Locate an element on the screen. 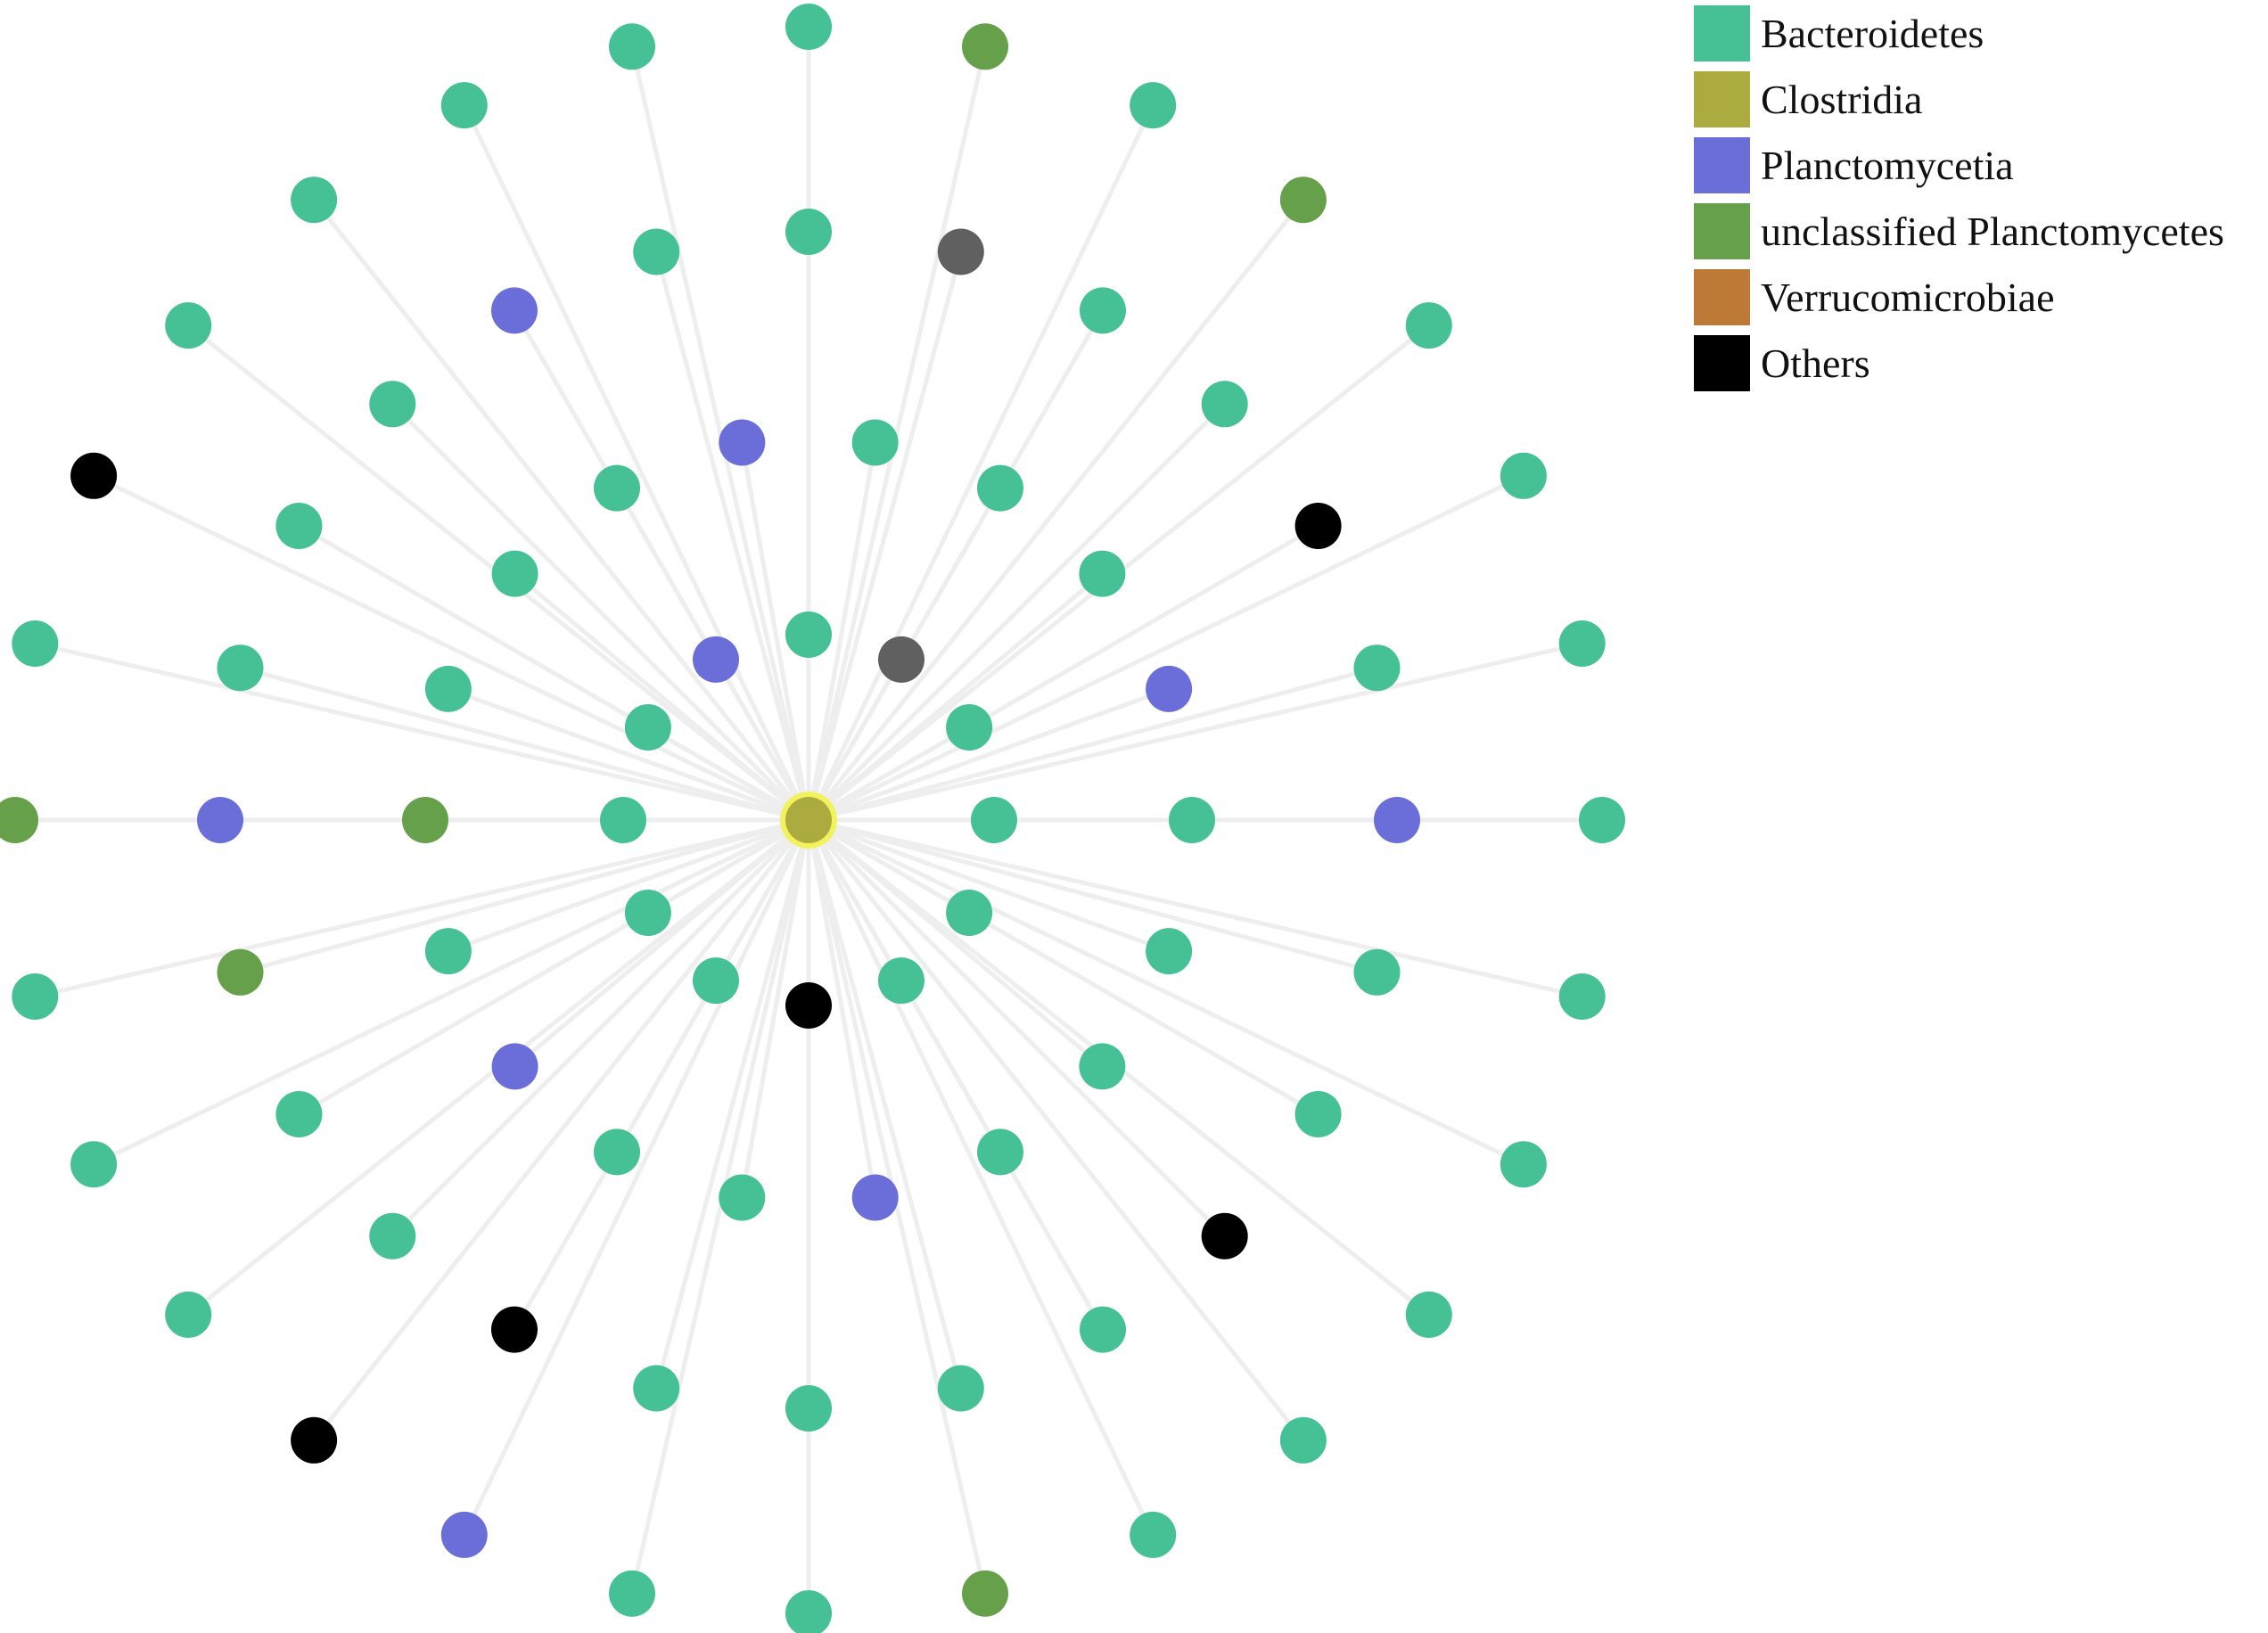 The image size is (2268, 1633). hub-node-clostridia is located at coordinates (808, 820).